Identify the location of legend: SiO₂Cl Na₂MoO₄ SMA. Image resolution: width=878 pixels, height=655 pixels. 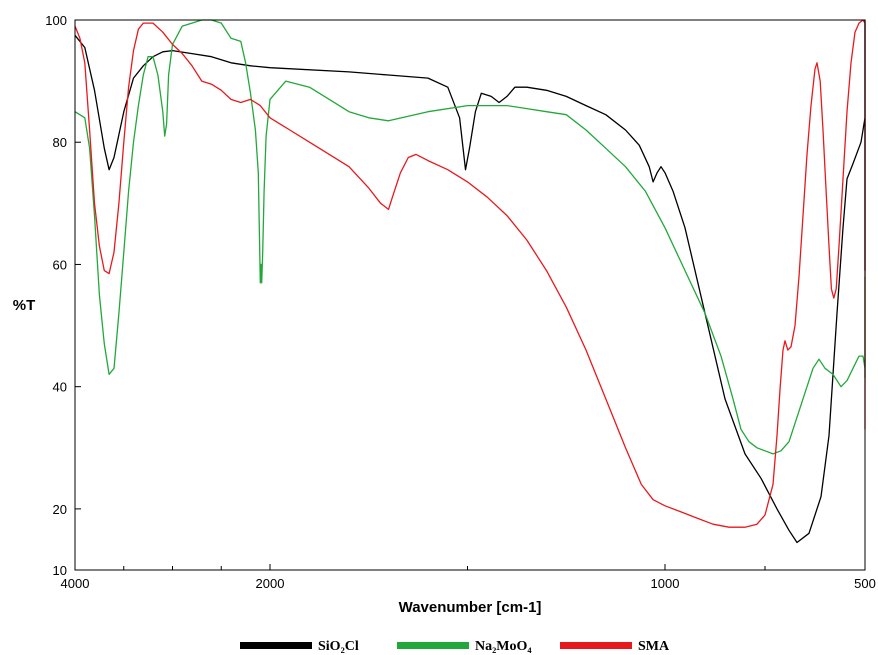
(455, 646).